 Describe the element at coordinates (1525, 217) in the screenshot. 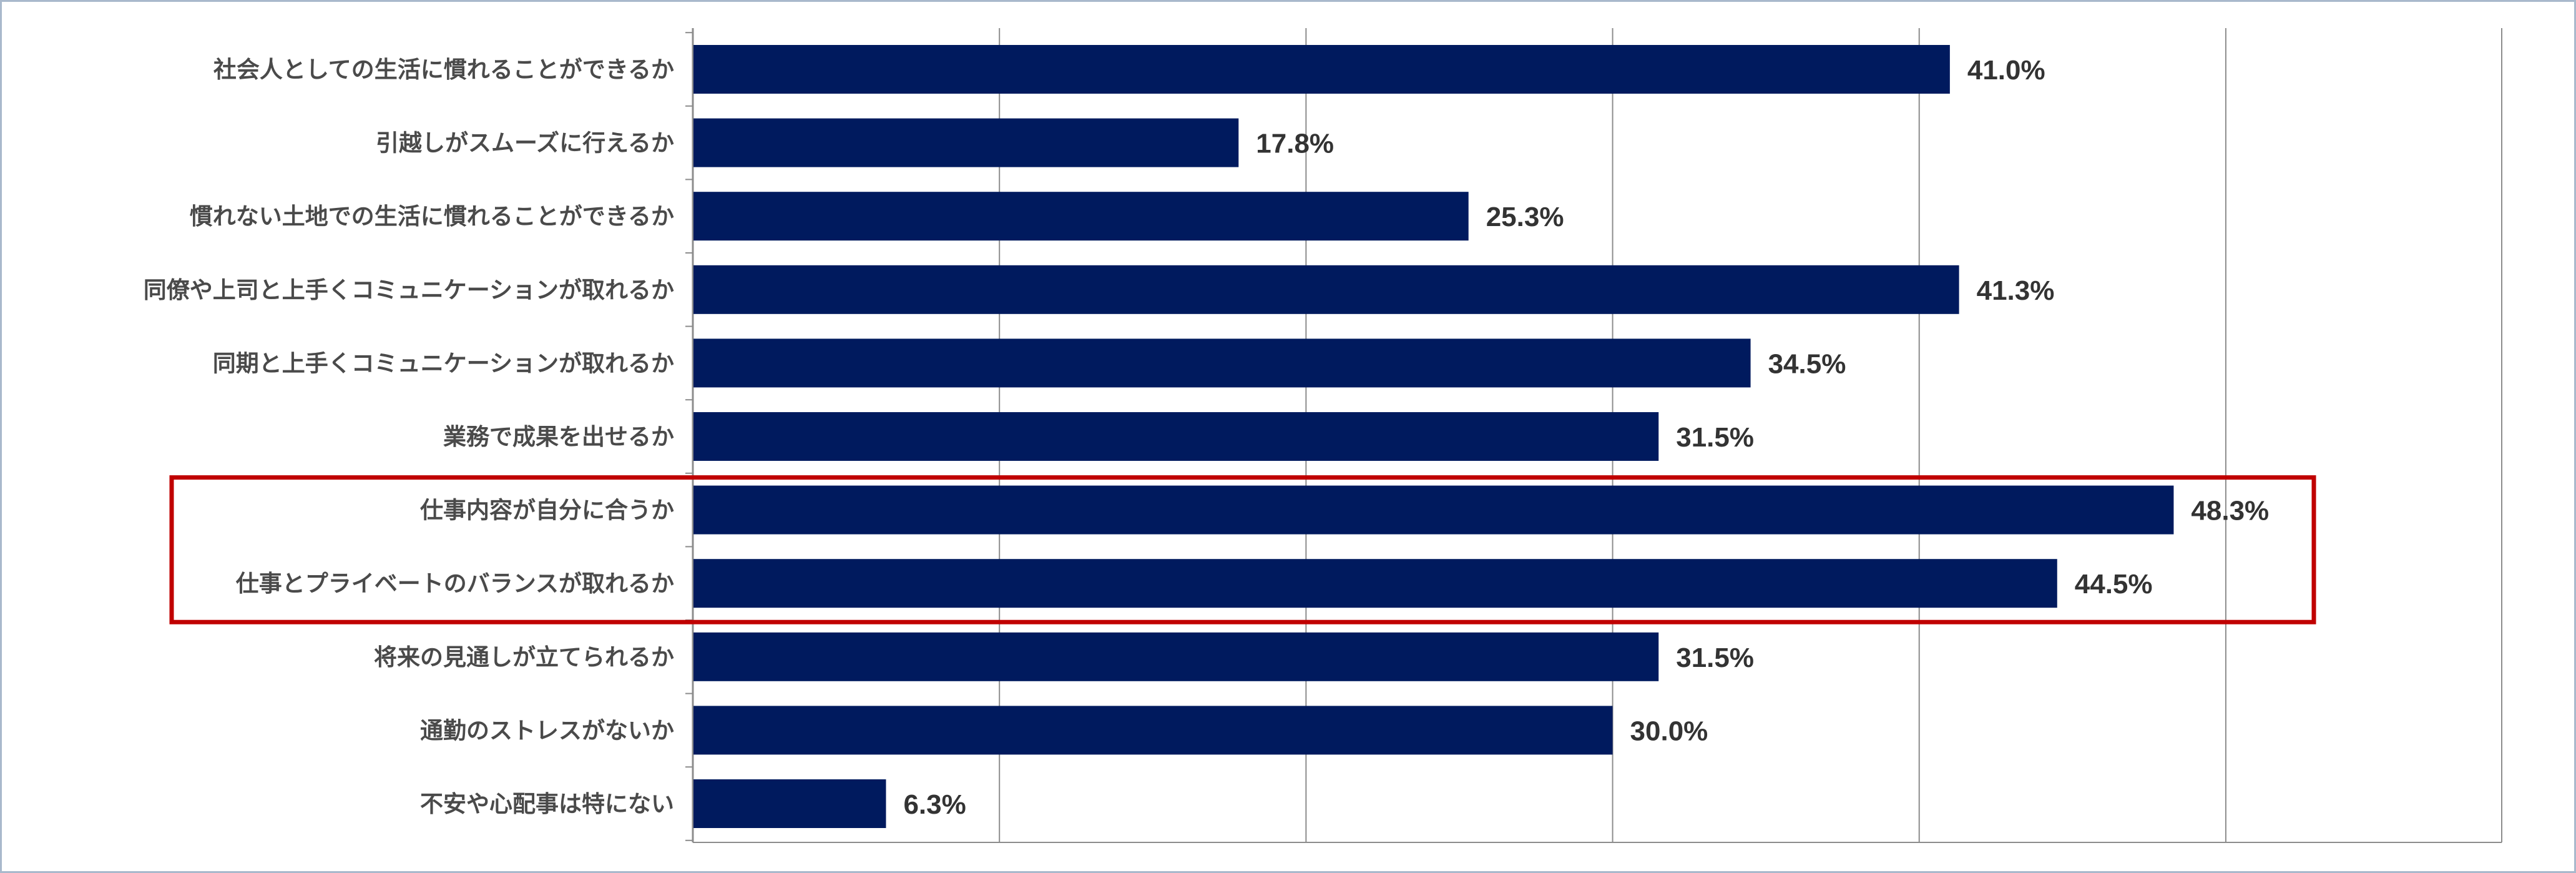

I see `value-label: 25.3%` at that location.